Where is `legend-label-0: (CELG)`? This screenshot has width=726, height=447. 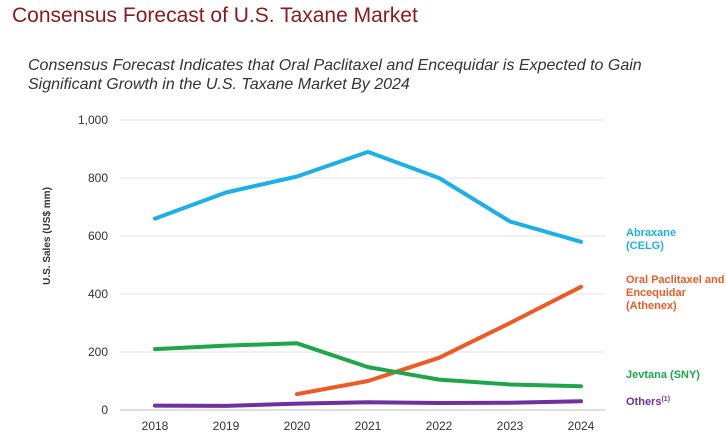
legend-label-0: (CELG) is located at coordinates (645, 246).